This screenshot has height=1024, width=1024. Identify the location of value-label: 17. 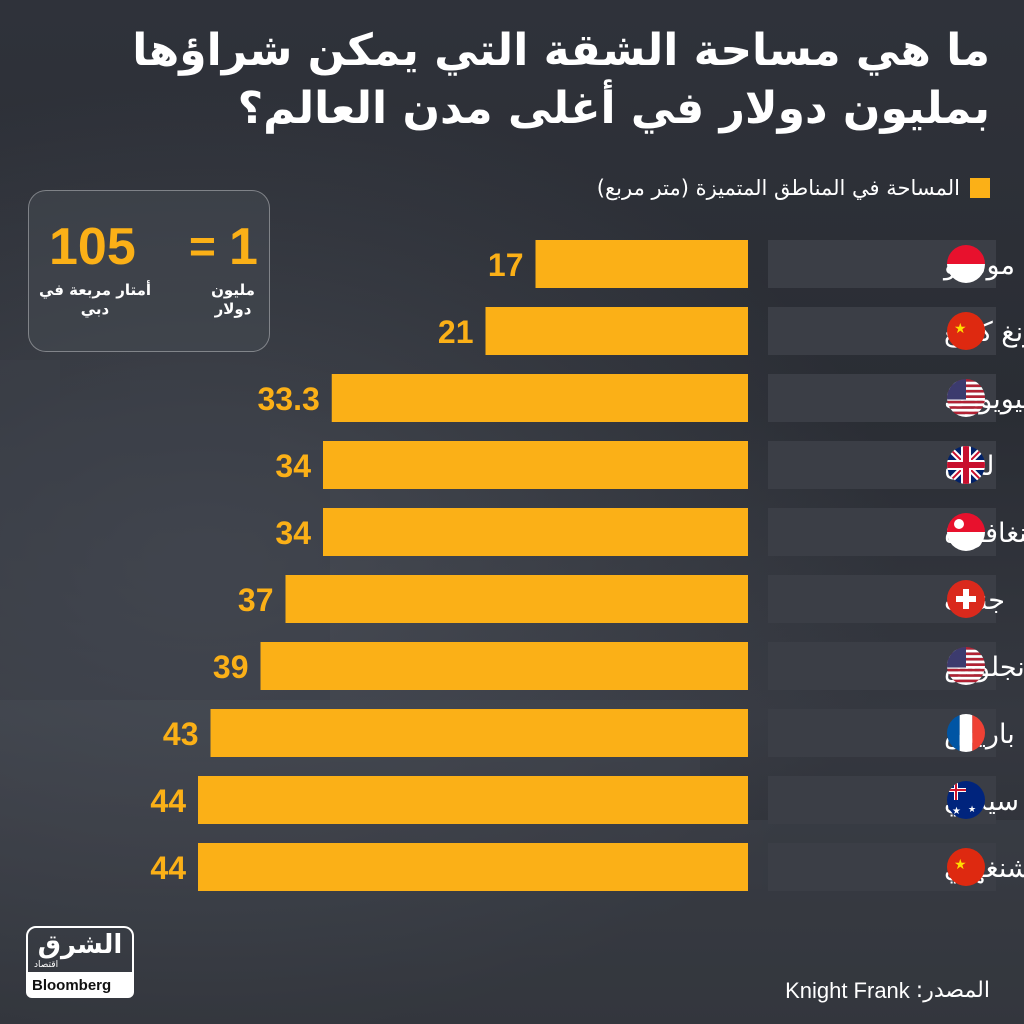
(506, 265).